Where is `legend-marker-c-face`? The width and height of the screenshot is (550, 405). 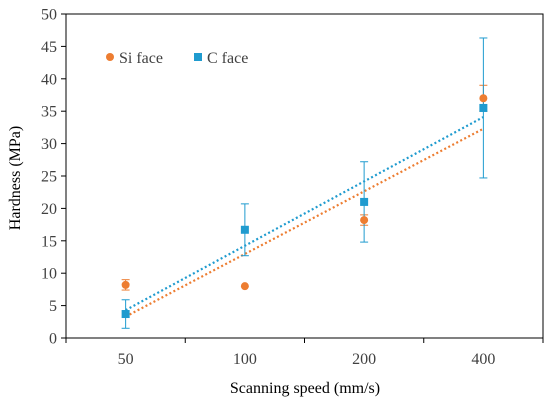 legend-marker-c-face is located at coordinates (198, 57).